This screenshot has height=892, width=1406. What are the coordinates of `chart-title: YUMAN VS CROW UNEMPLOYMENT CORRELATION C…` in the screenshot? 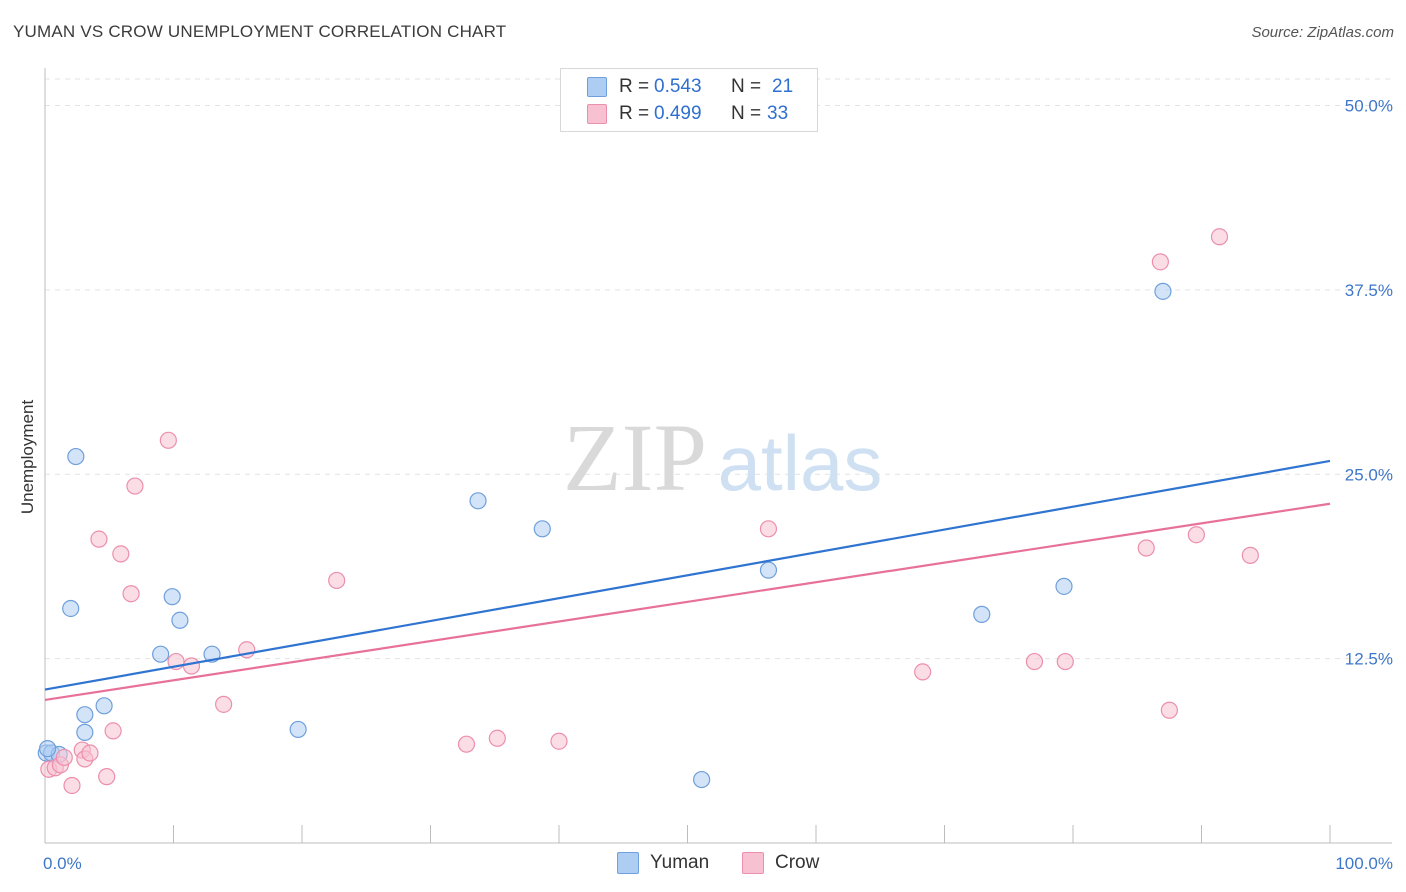 It's located at (260, 31).